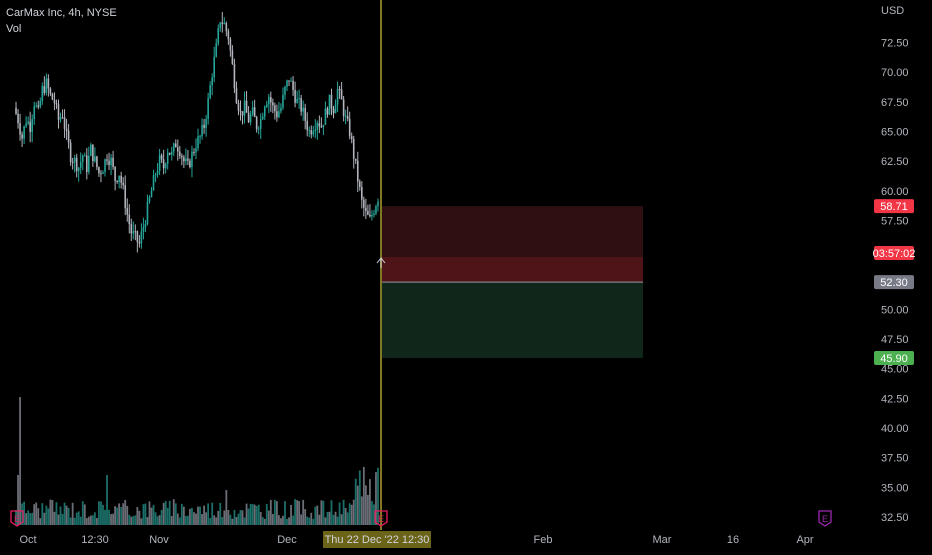 This screenshot has height=555, width=932. I want to click on countdown-badge: 03:57:02, so click(894, 253).